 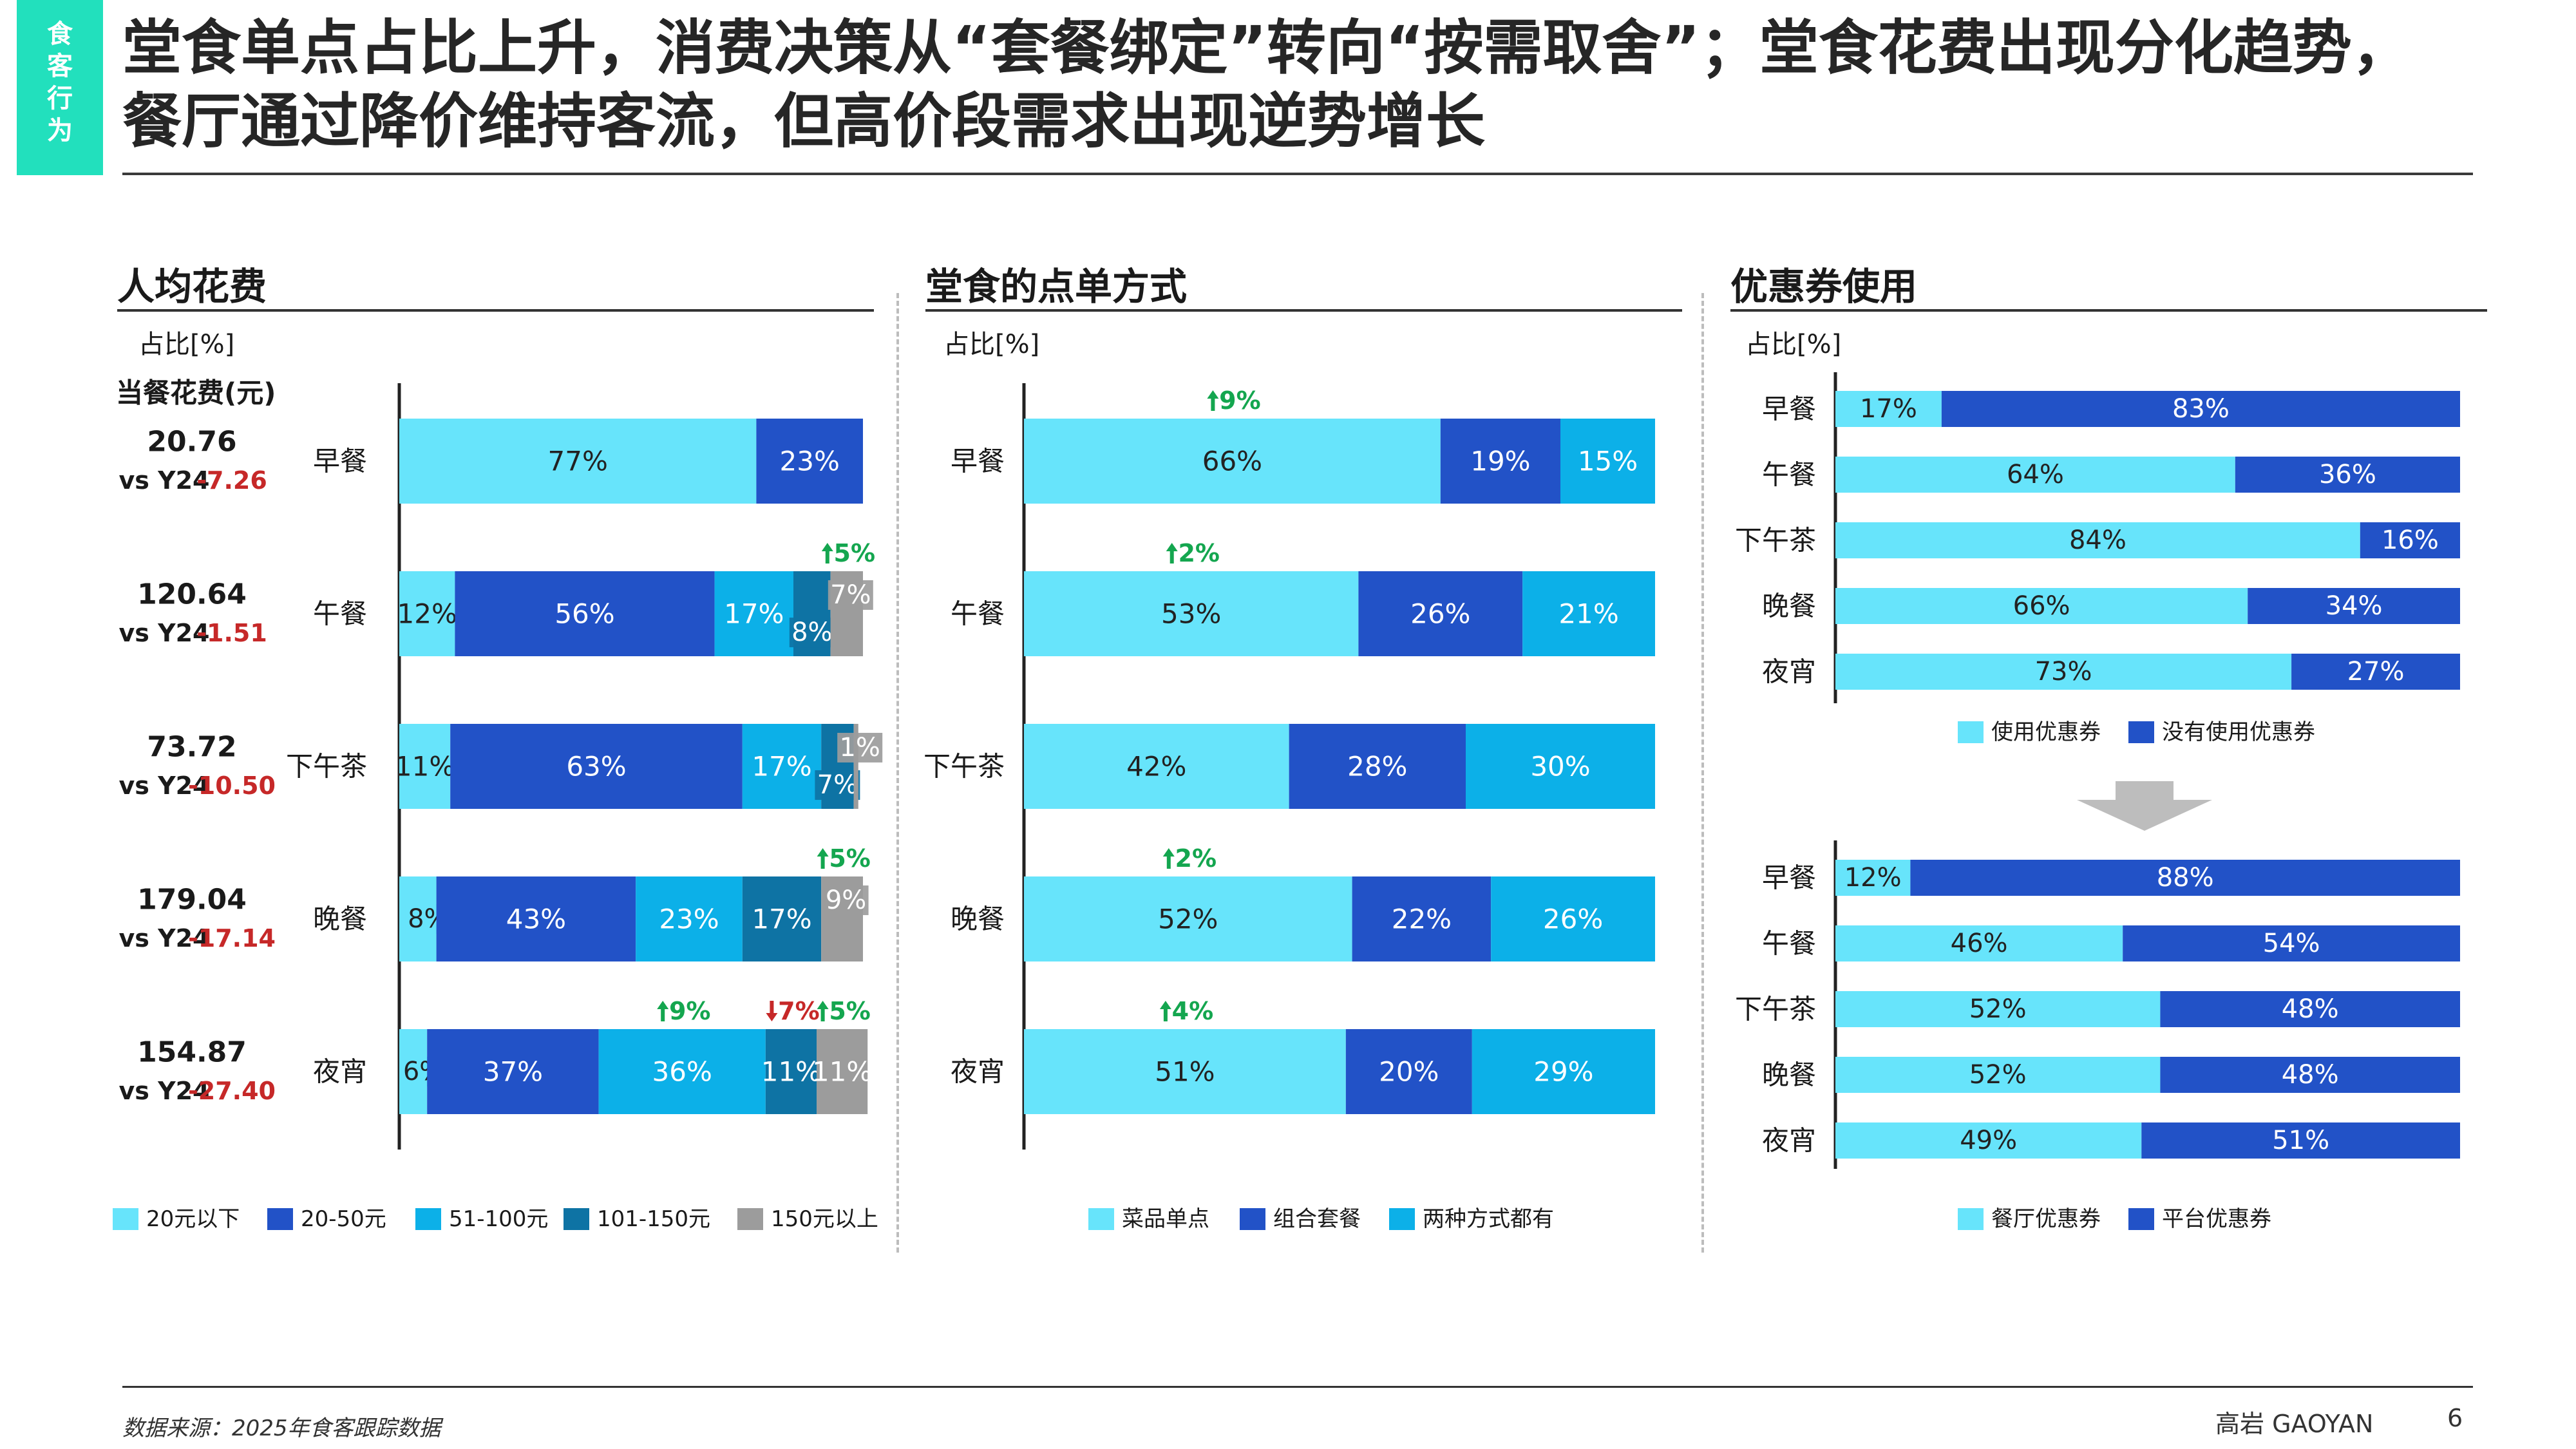 I want to click on section-divider-ordering, so click(x=1303, y=310).